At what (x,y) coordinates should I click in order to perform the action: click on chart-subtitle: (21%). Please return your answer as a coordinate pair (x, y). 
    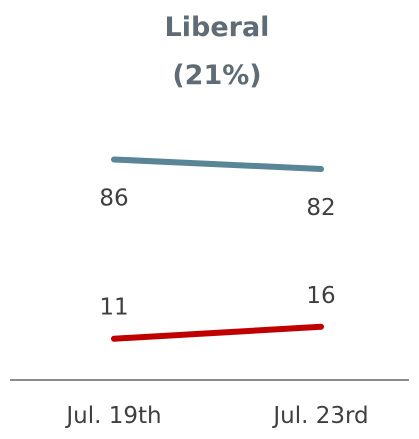
    Looking at the image, I should click on (216, 75).